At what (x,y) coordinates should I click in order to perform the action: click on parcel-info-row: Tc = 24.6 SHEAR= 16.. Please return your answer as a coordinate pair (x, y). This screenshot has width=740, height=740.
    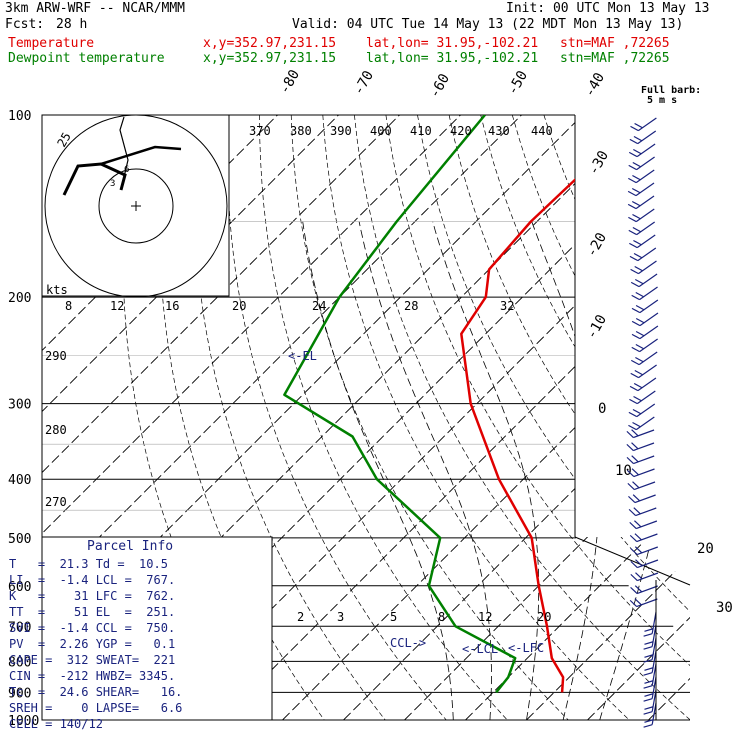
    Looking at the image, I should click on (96, 692).